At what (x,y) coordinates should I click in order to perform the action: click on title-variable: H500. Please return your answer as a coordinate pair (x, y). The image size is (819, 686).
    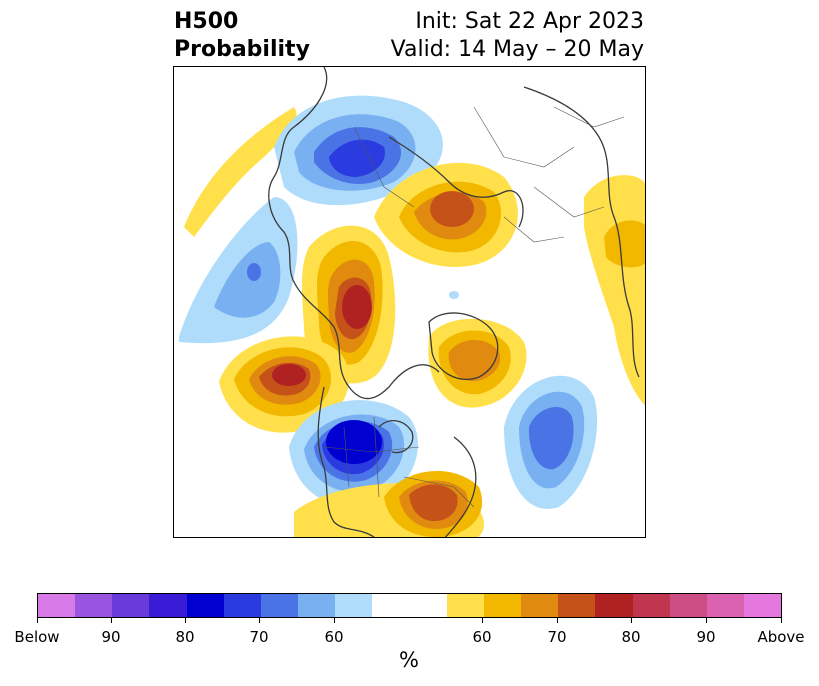
    Looking at the image, I should click on (206, 21).